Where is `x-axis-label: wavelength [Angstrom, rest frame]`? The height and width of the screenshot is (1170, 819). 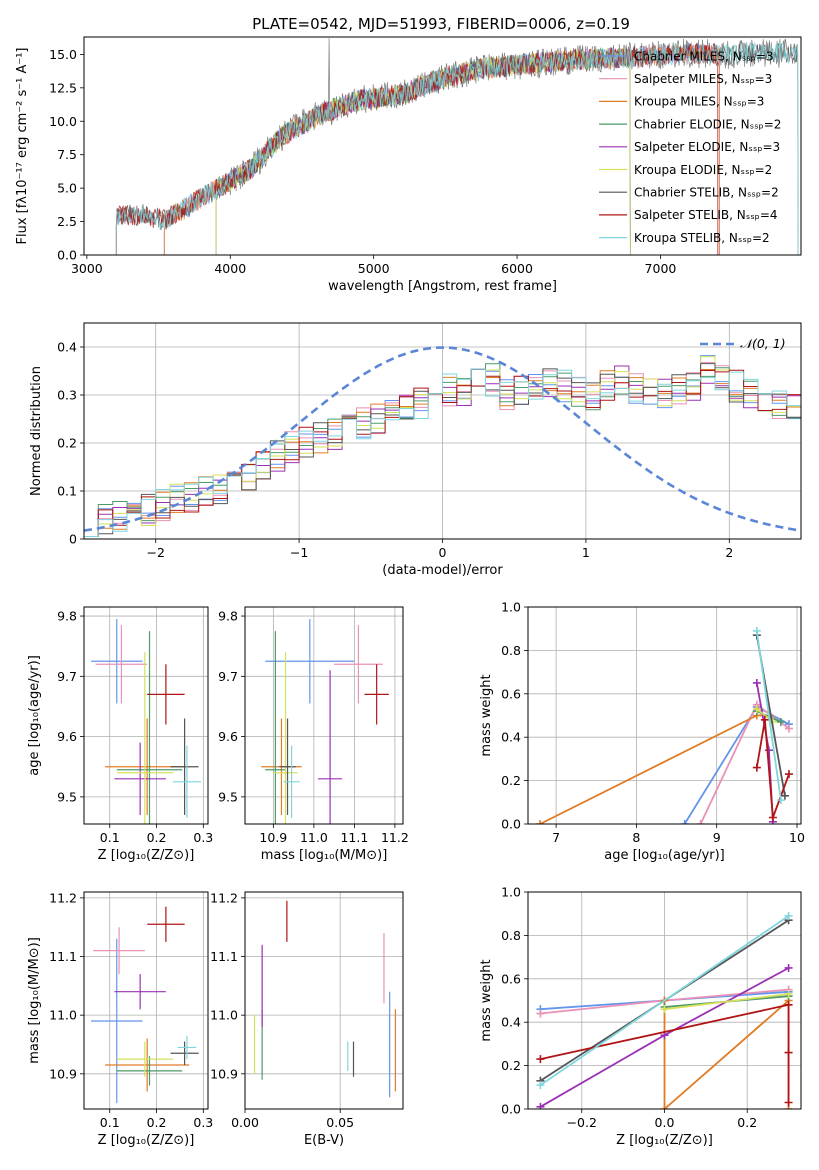
x-axis-label: wavelength [Angstrom, rest frame] is located at coordinates (442, 286).